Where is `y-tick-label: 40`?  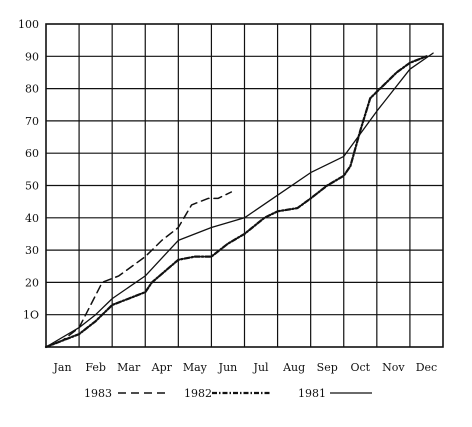 y-tick-label: 40 is located at coordinates (32, 218).